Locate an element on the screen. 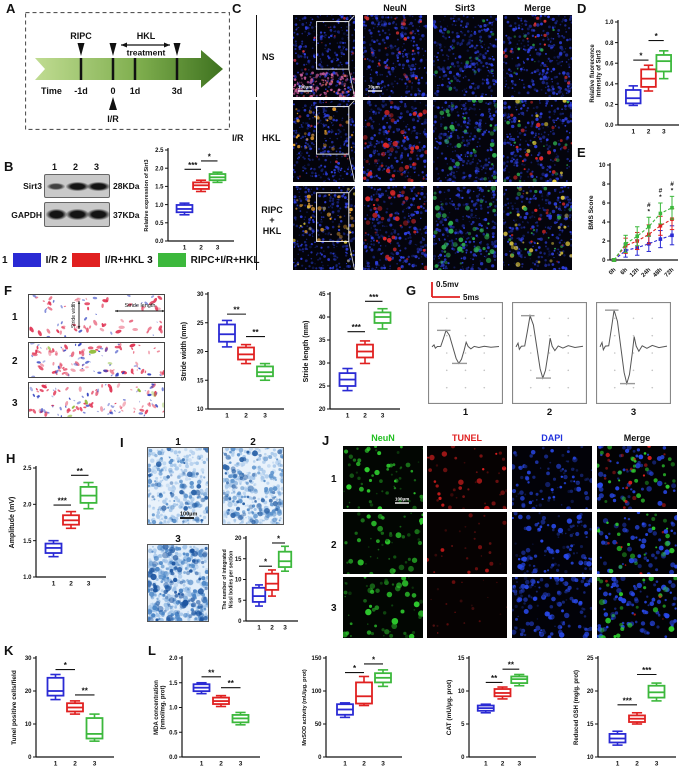 The image size is (685, 776). panel-label-B: B is located at coordinates (9, 166).